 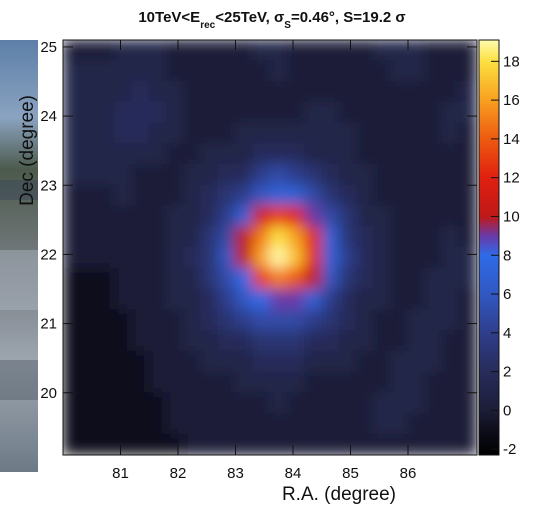 What do you see at coordinates (509, 449) in the screenshot?
I see `colorbar-tick-label: -2` at bounding box center [509, 449].